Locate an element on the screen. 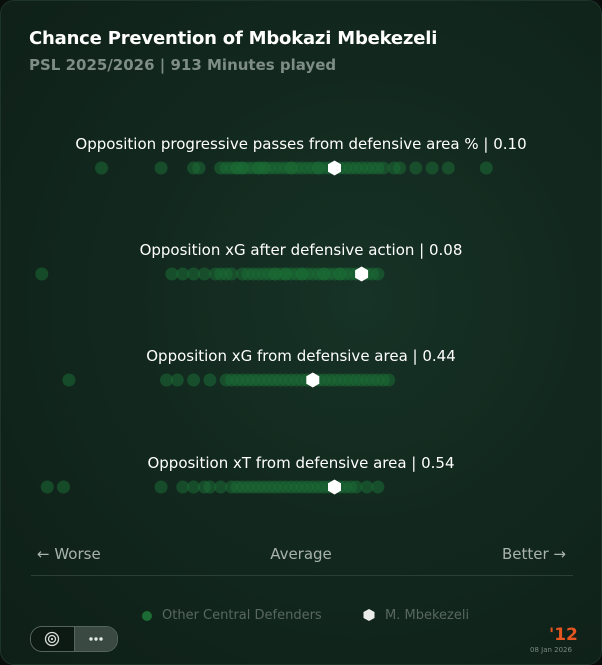 The width and height of the screenshot is (602, 665). more-options-button is located at coordinates (95, 639).